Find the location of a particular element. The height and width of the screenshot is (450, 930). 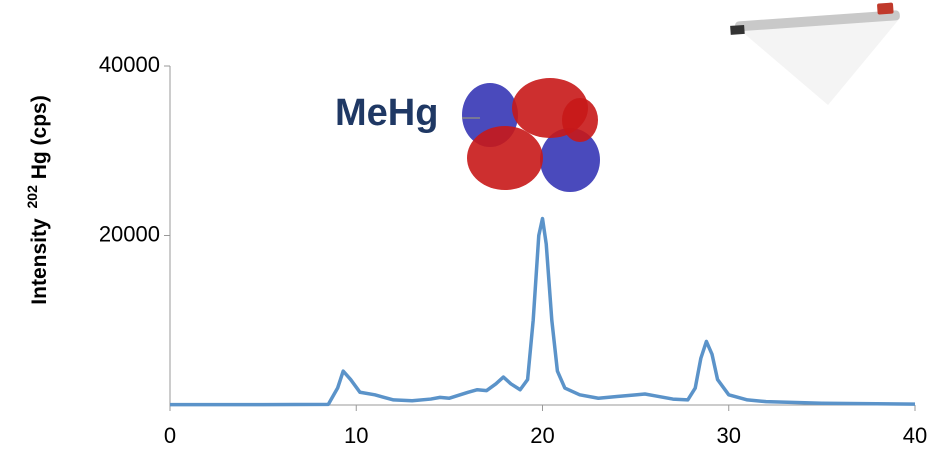

x-tick-label: 0 is located at coordinates (170, 435).